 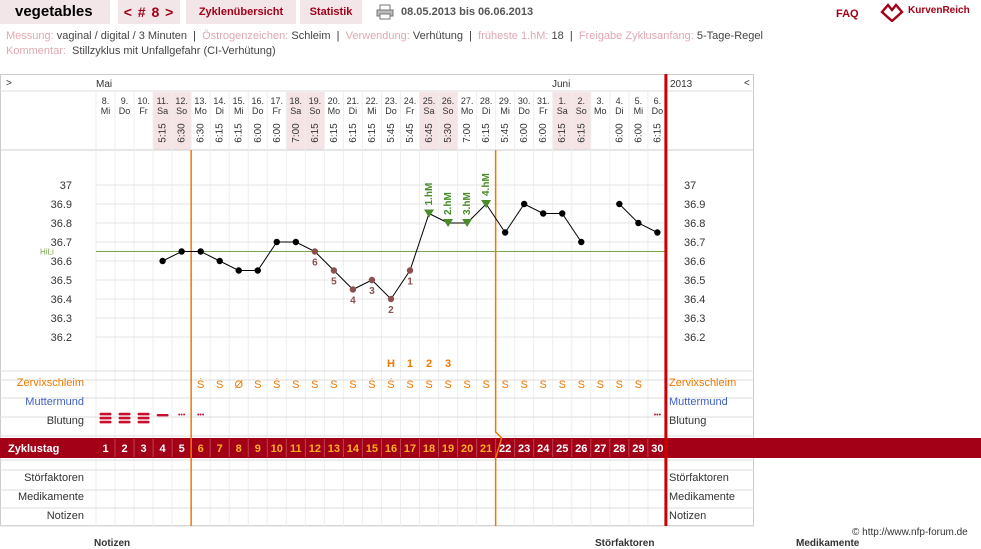 I want to click on weekday-label: Di, so click(x=353, y=111).